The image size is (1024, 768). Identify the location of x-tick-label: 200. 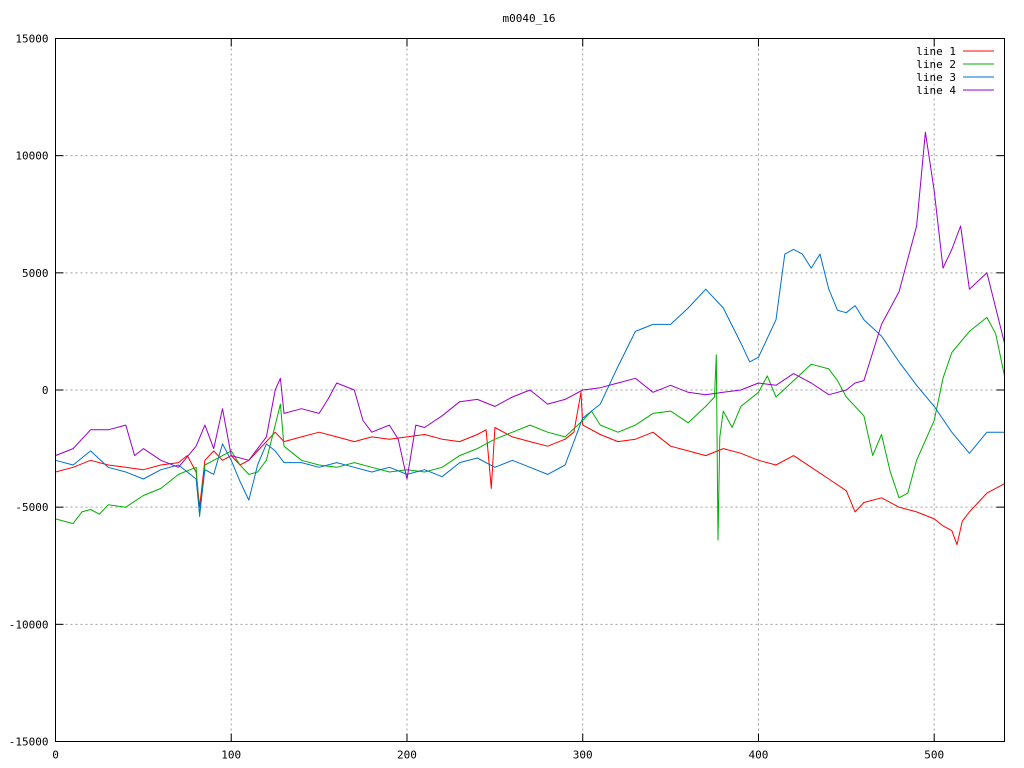
(407, 755).